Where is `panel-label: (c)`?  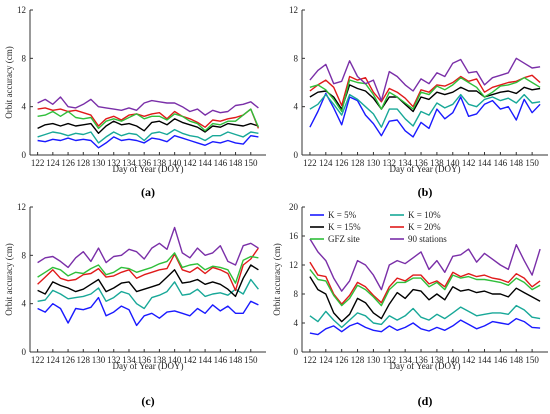 panel-label: (c) is located at coordinates (147, 401).